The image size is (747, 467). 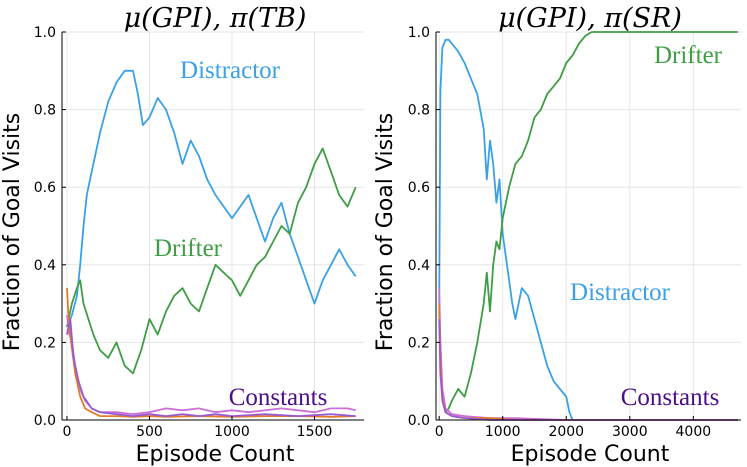 I want to click on chart-title: μ(GPI), π(SR), so click(x=590, y=18).